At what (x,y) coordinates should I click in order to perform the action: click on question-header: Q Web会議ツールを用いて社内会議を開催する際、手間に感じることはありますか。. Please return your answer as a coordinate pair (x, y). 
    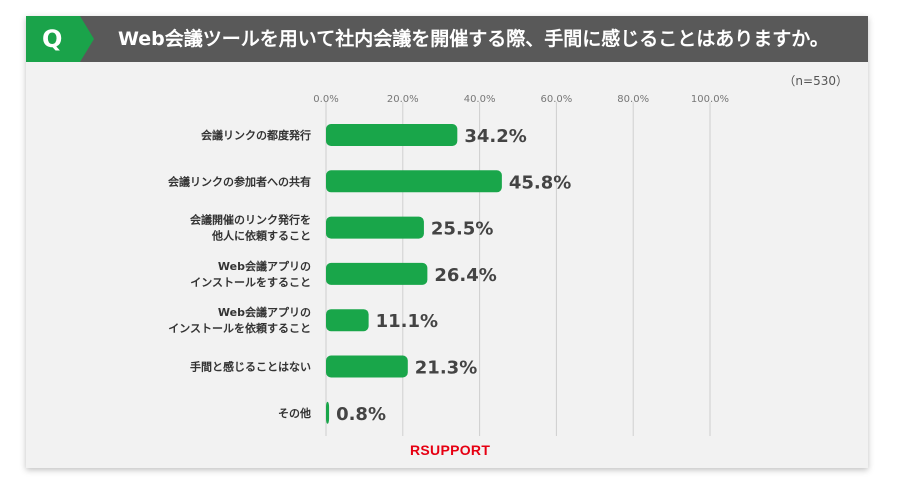
    Looking at the image, I should click on (447, 39).